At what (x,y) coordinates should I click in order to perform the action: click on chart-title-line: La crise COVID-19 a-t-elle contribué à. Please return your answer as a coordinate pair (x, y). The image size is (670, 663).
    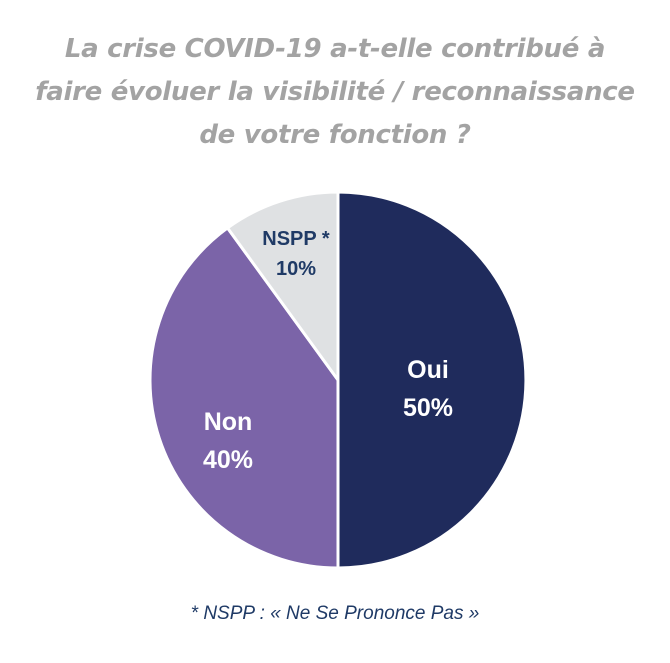
    Looking at the image, I should click on (335, 49).